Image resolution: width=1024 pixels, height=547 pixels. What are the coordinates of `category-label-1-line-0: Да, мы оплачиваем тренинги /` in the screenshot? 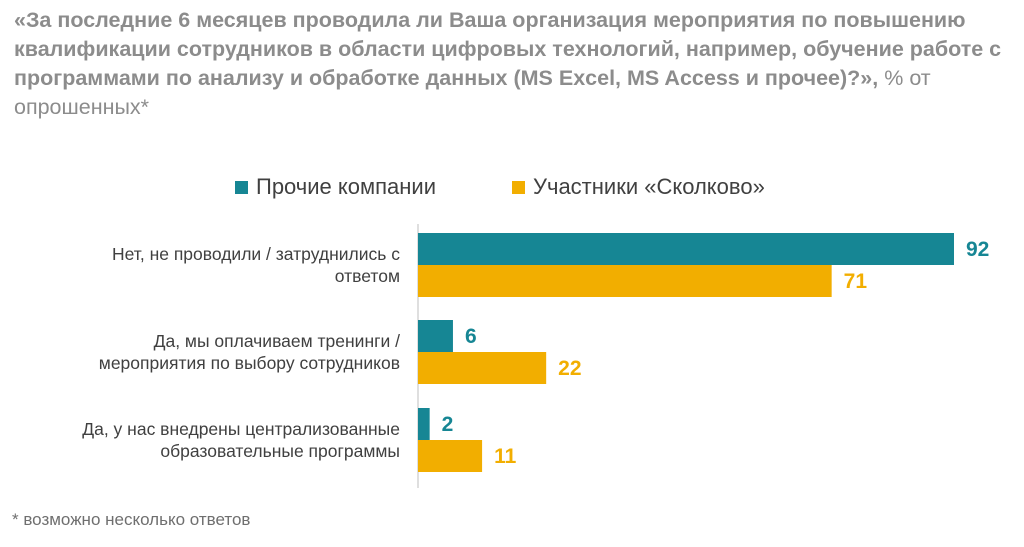 It's located at (277, 341).